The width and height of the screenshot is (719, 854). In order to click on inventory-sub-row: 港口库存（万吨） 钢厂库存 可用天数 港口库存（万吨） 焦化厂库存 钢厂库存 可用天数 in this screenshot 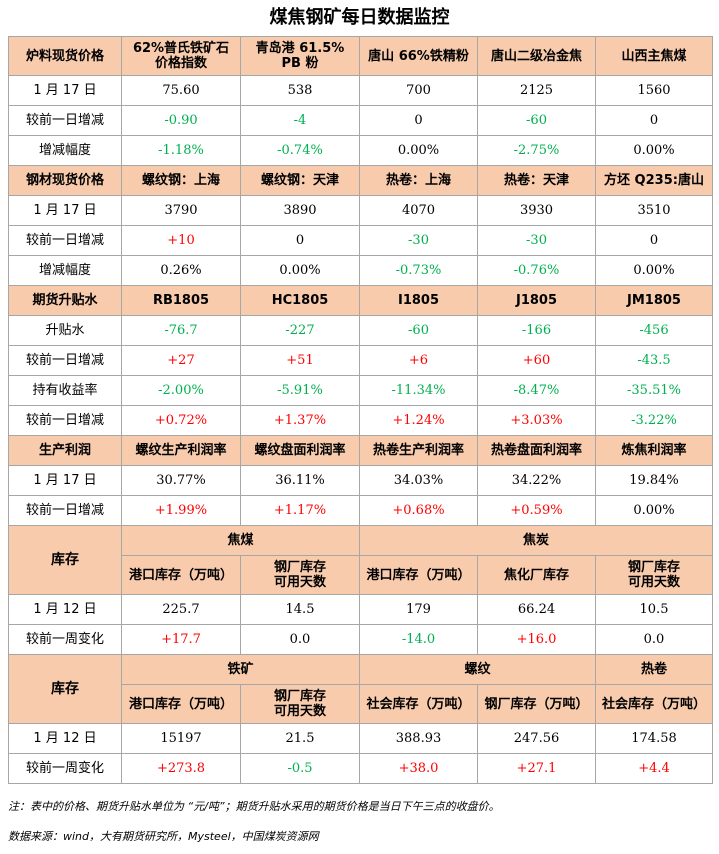, I will do `click(361, 575)`.